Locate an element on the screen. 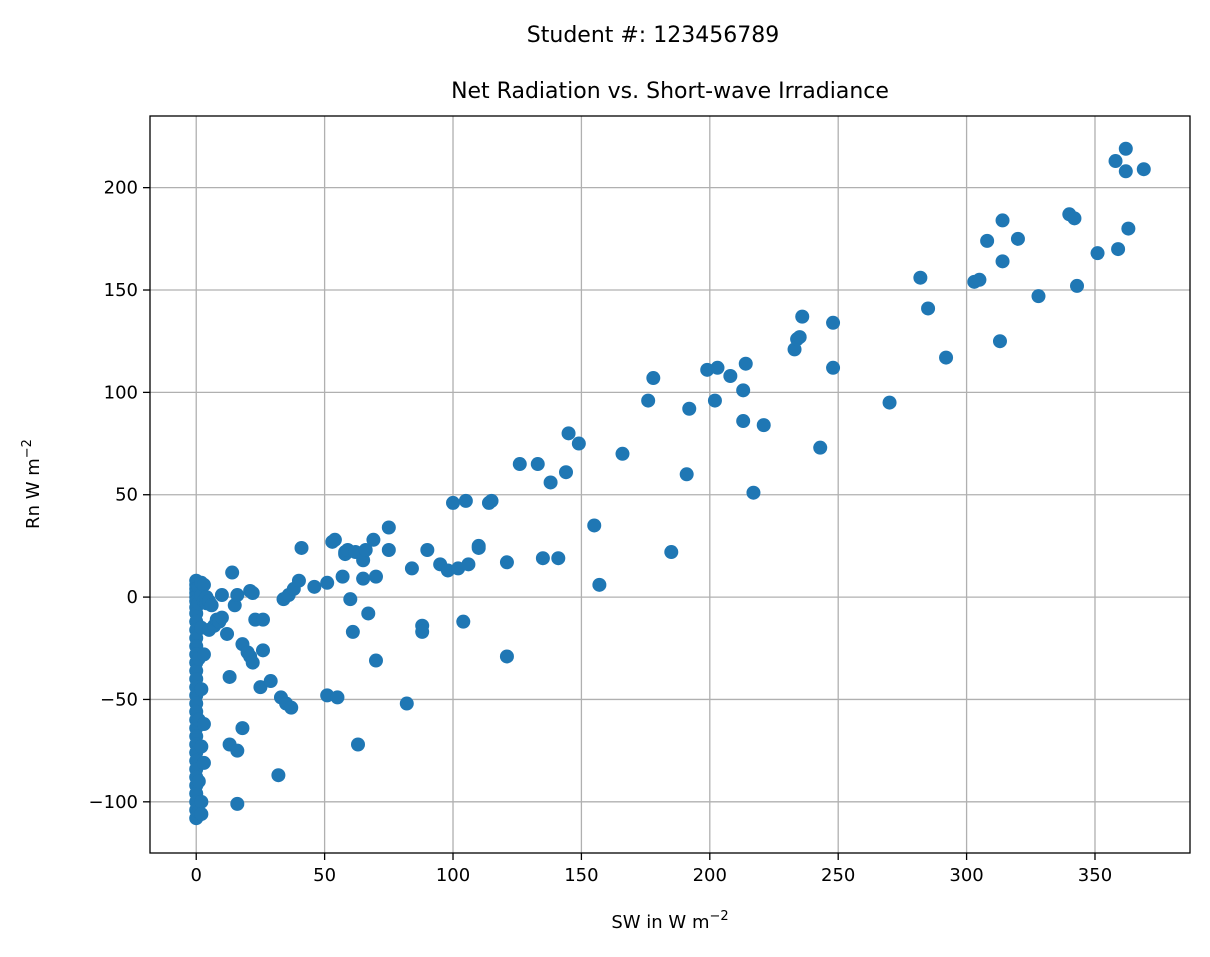  chart-title: Net Radiation vs. Short-wave Irradiance is located at coordinates (670, 91).